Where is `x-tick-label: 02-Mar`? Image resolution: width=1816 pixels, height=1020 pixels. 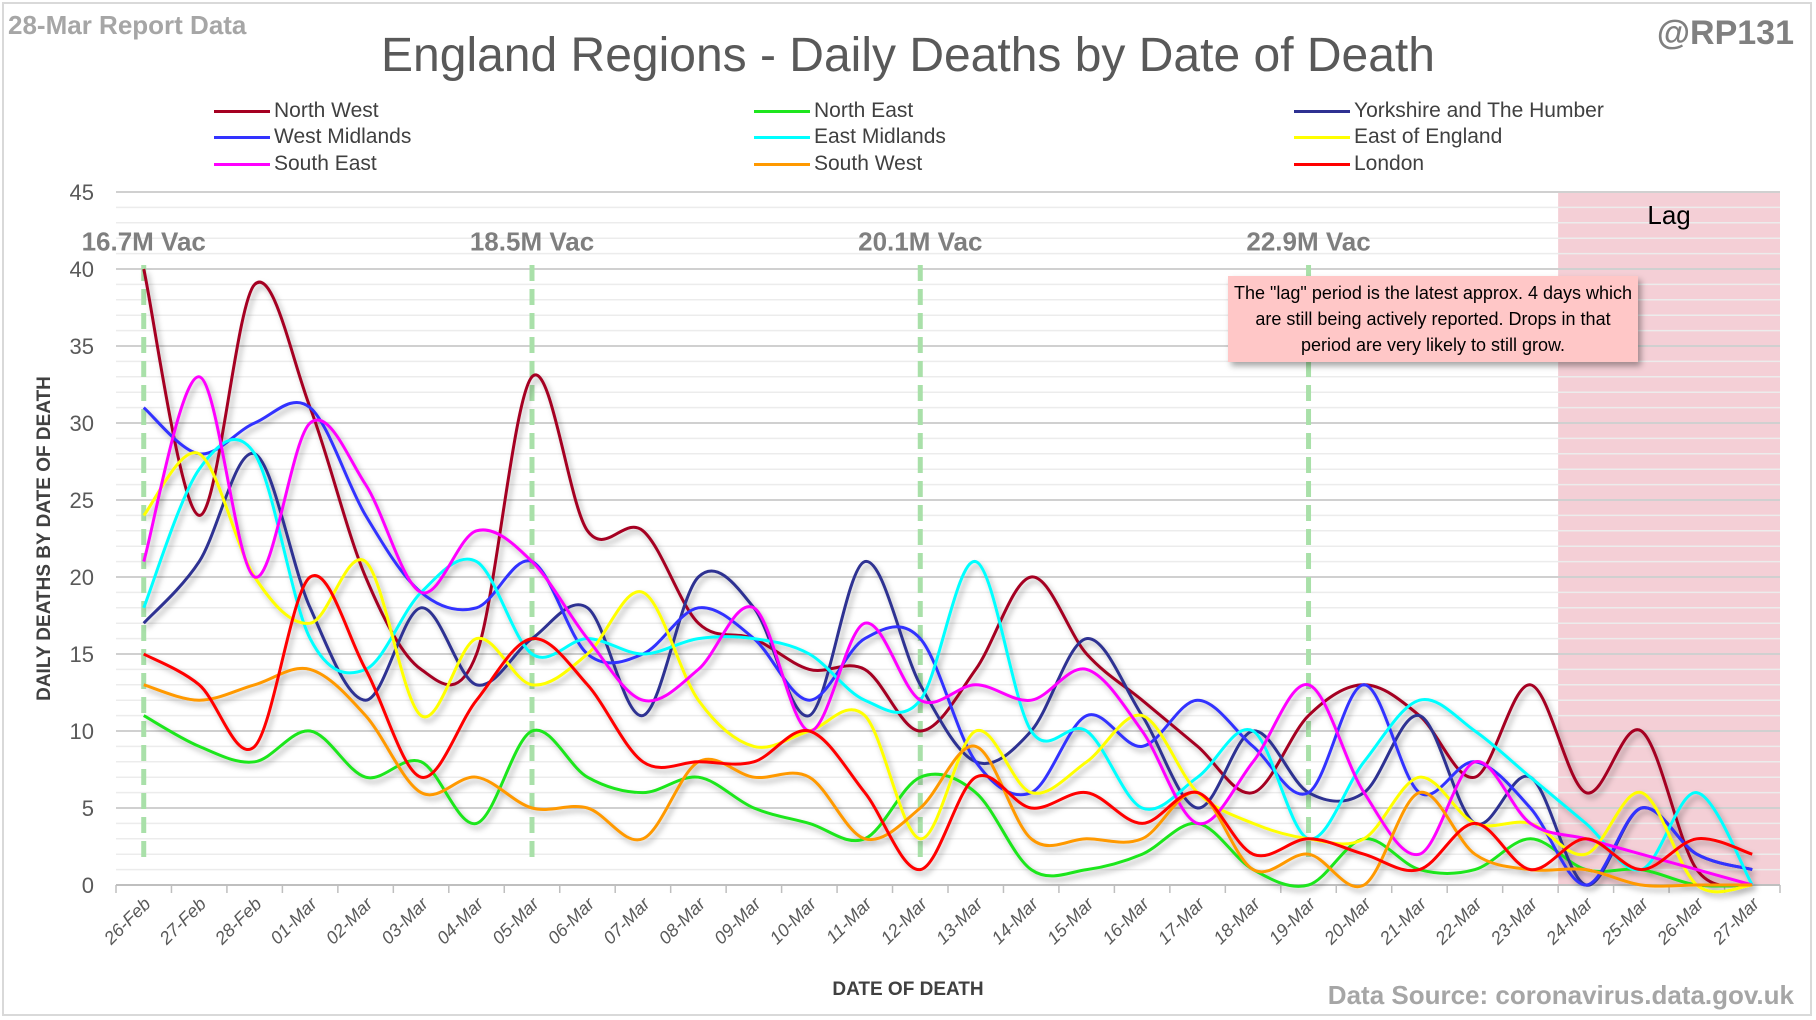 x-tick-label: 02-Mar is located at coordinates (349, 920).